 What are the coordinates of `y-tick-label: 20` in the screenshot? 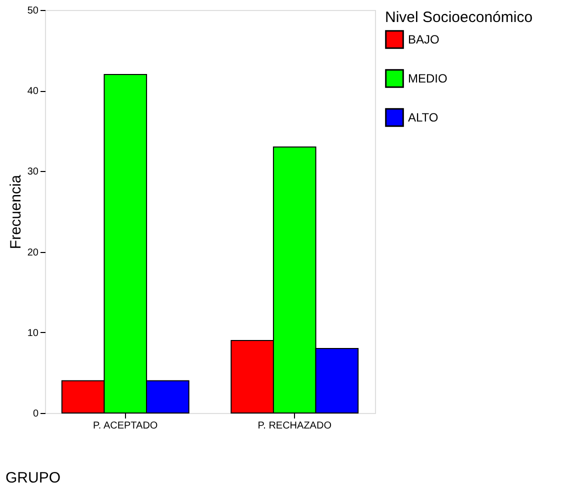 It's located at (33, 252).